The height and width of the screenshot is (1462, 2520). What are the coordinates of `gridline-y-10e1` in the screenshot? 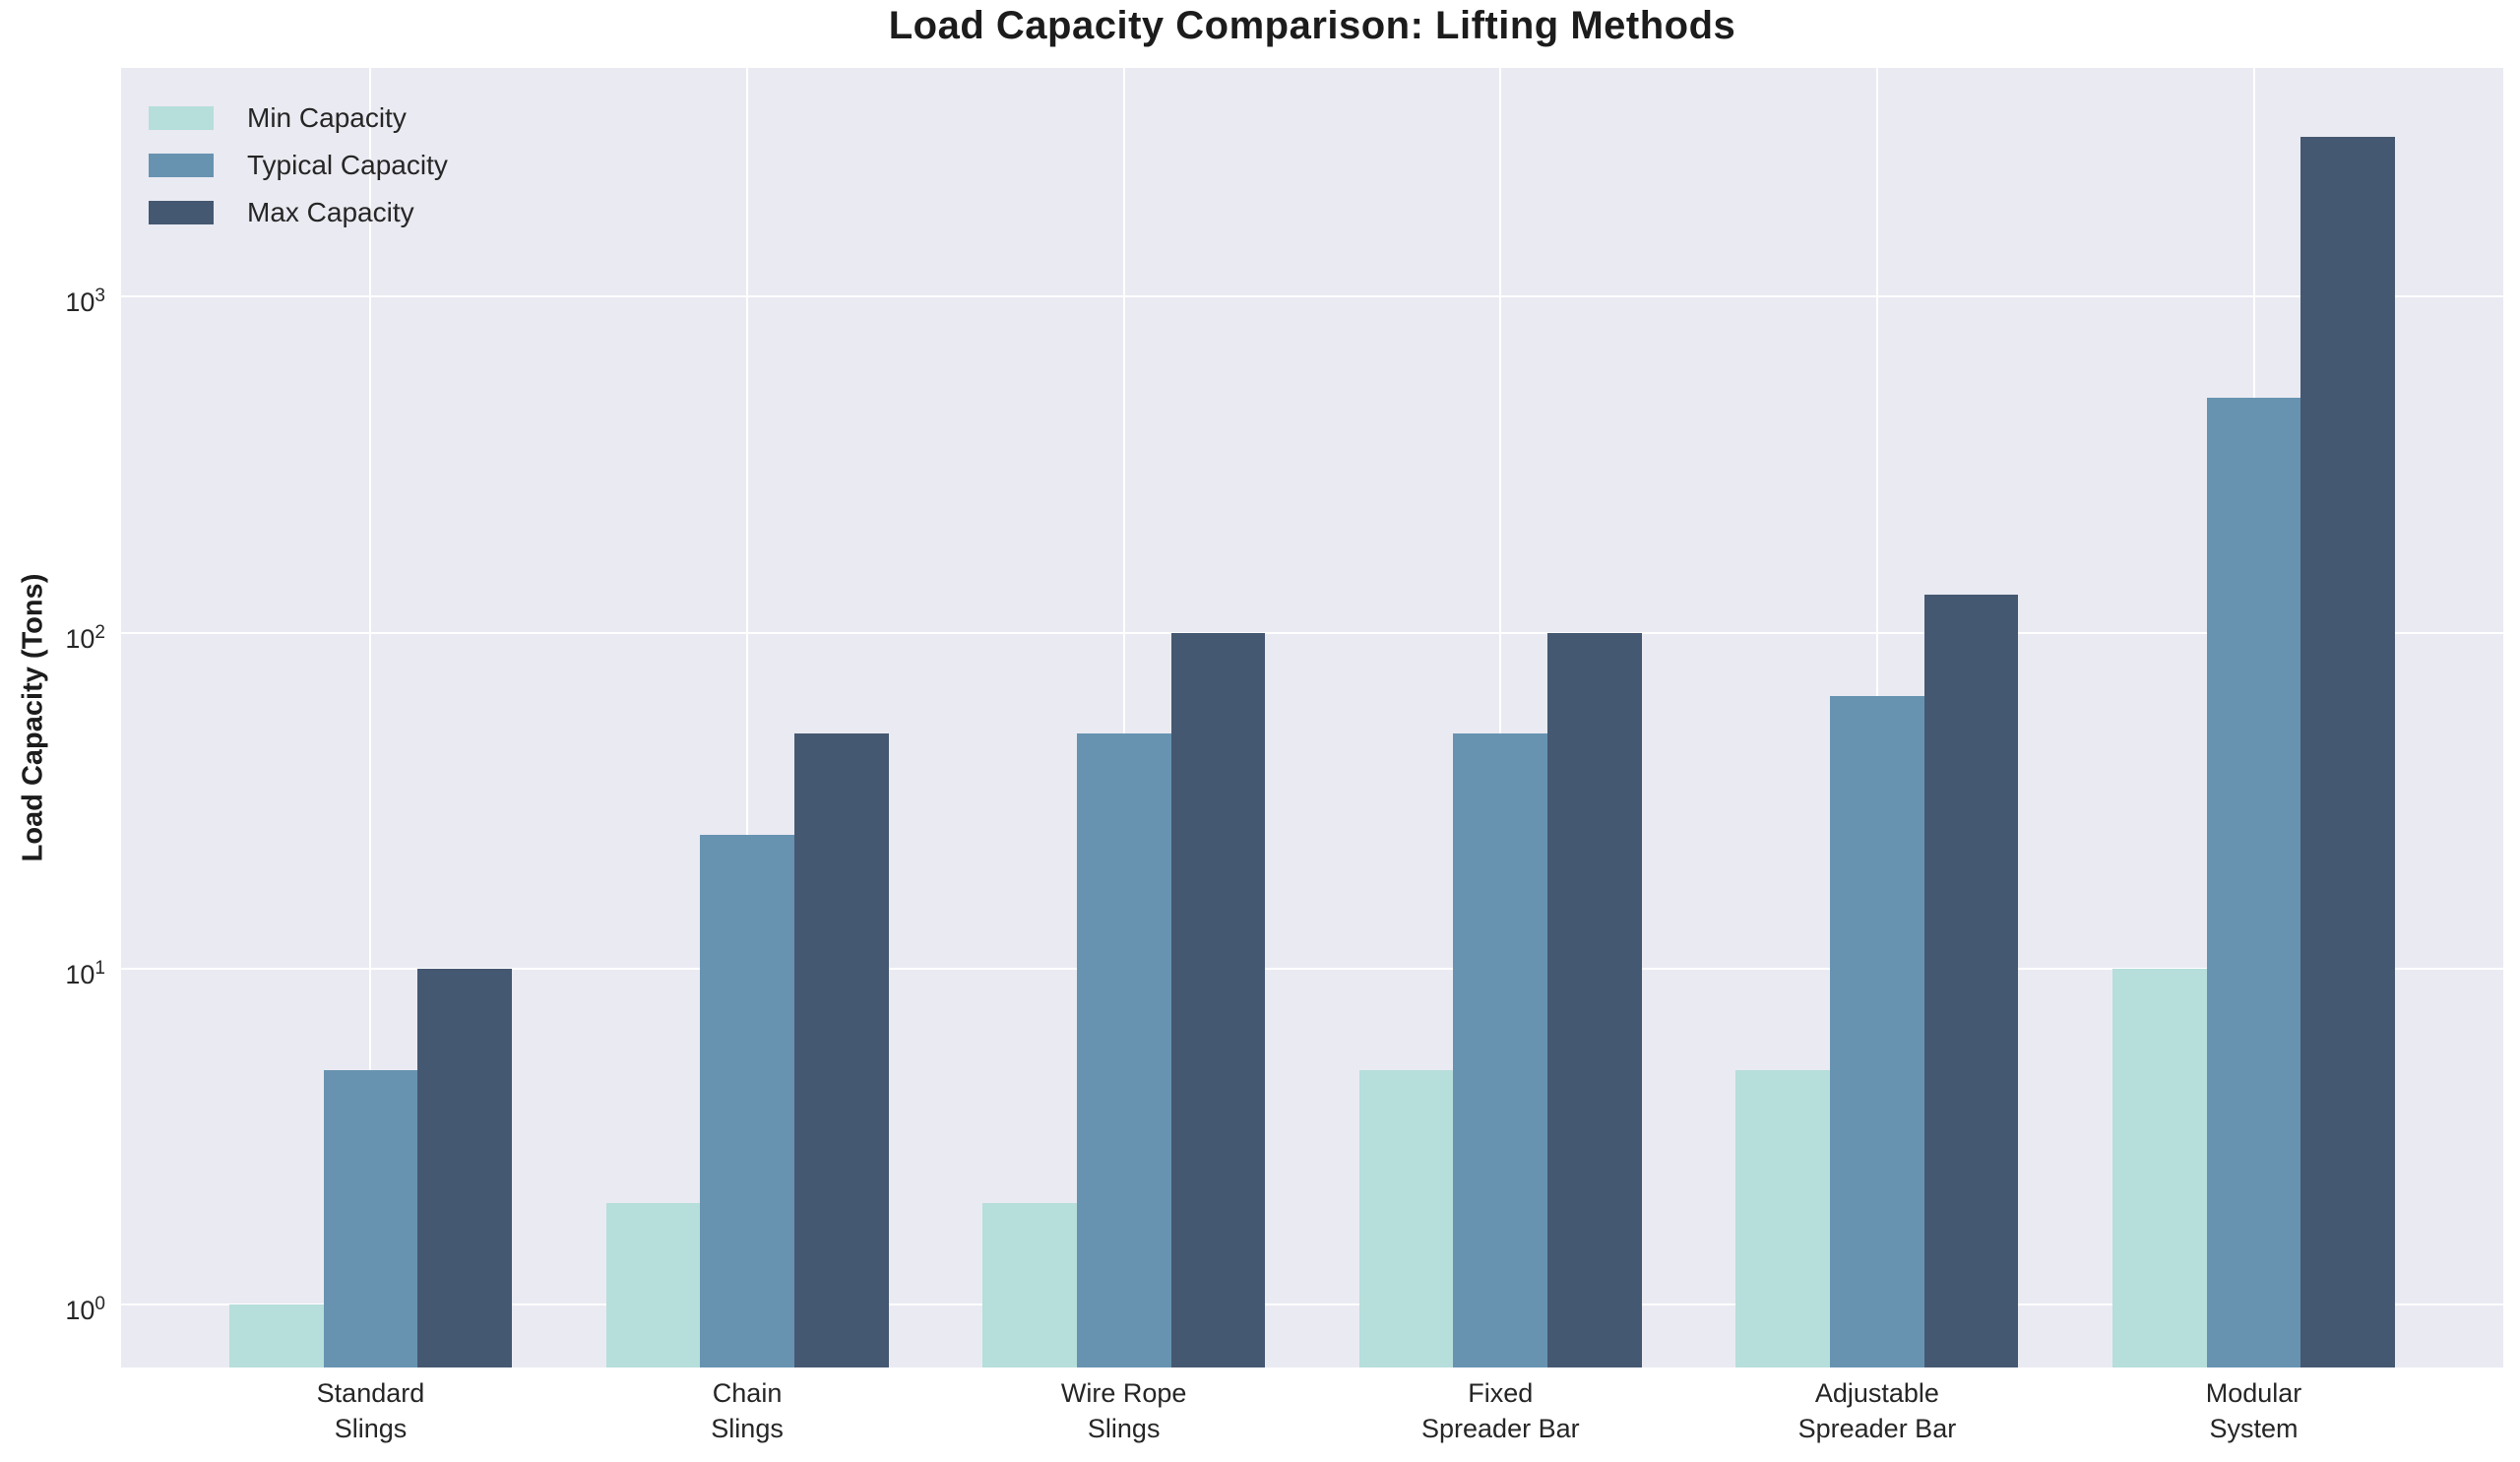 It's located at (1312, 968).